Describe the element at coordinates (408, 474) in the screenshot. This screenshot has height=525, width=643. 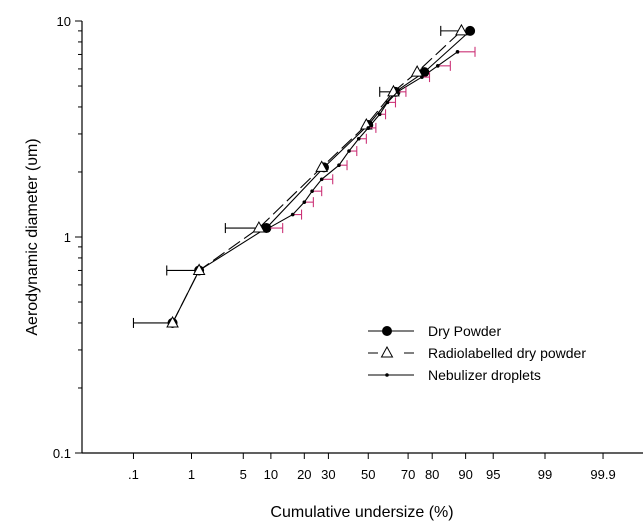
I see `x-tick-label: 70` at that location.